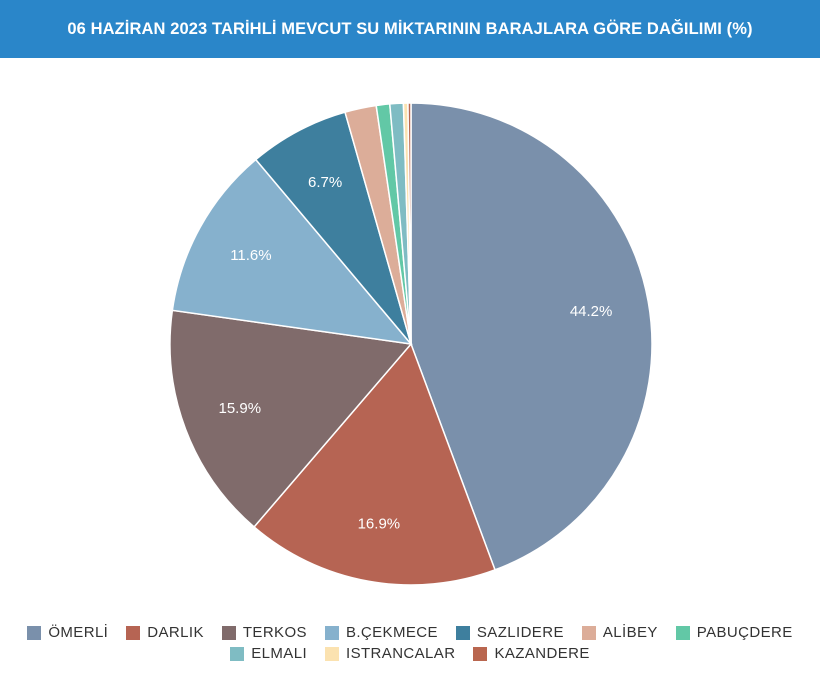 The image size is (820, 687). I want to click on legend-item-6: PABUÇDERE, so click(734, 632).